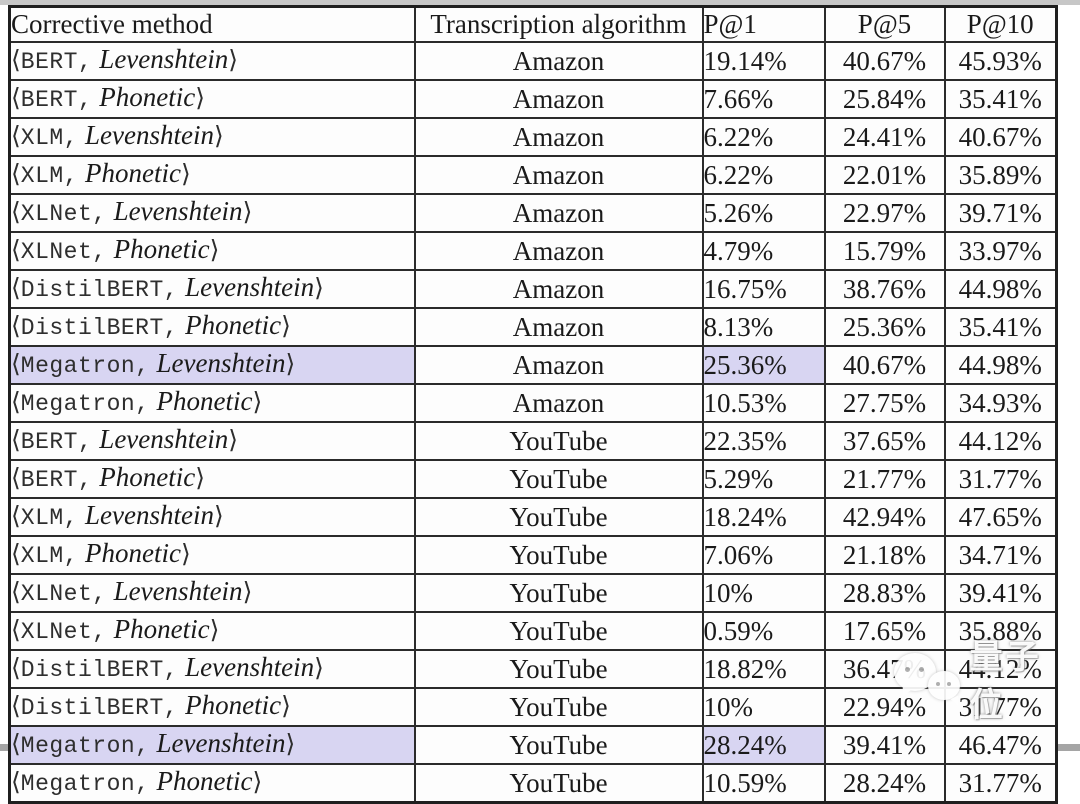 This screenshot has height=804, width=1080. Describe the element at coordinates (1000, 99) in the screenshot. I see `p10-cell: 35.41%` at that location.